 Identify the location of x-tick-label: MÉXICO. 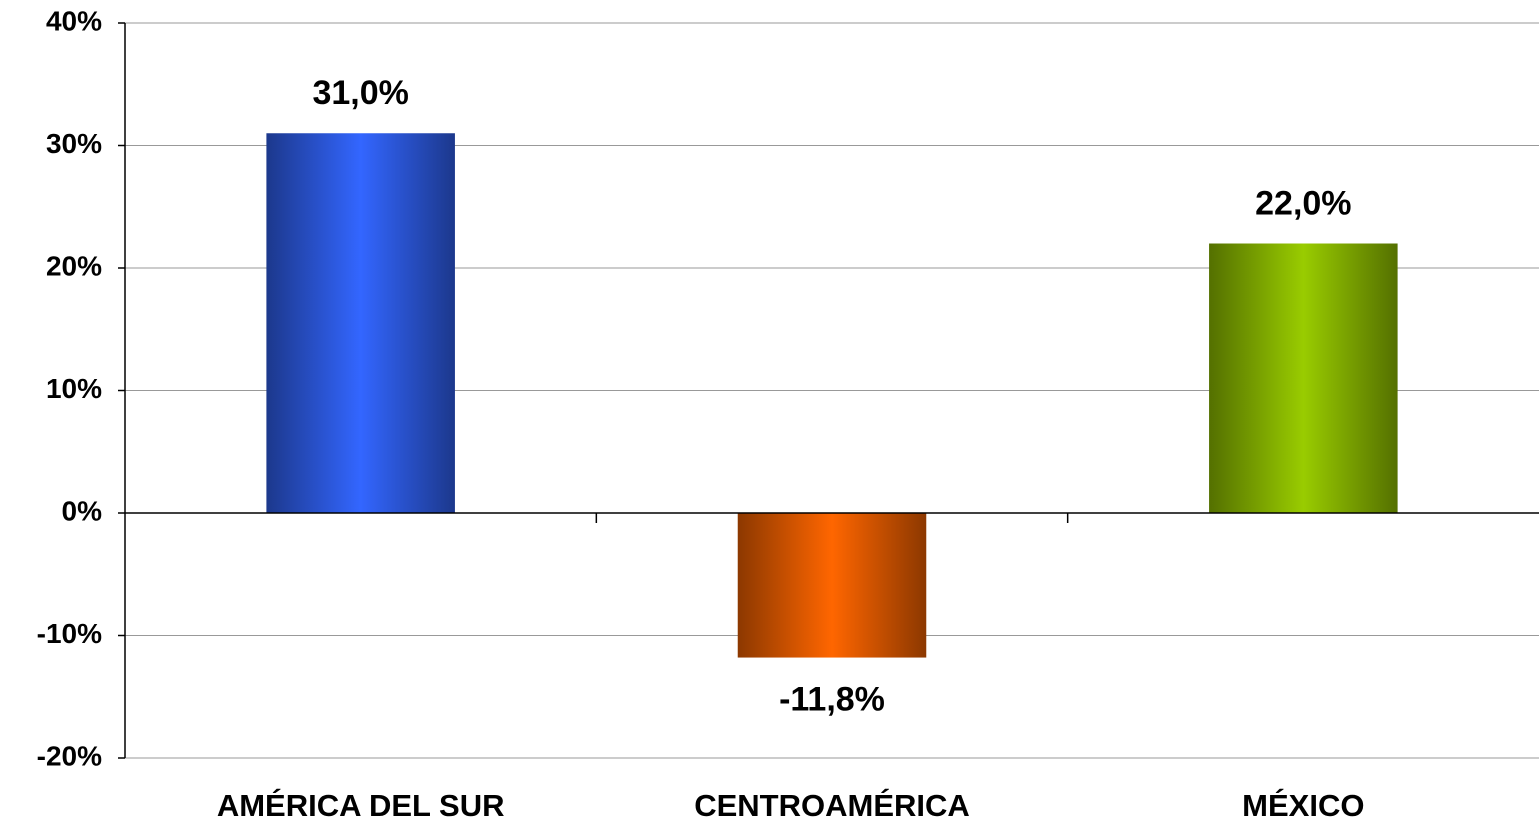
(1303, 805).